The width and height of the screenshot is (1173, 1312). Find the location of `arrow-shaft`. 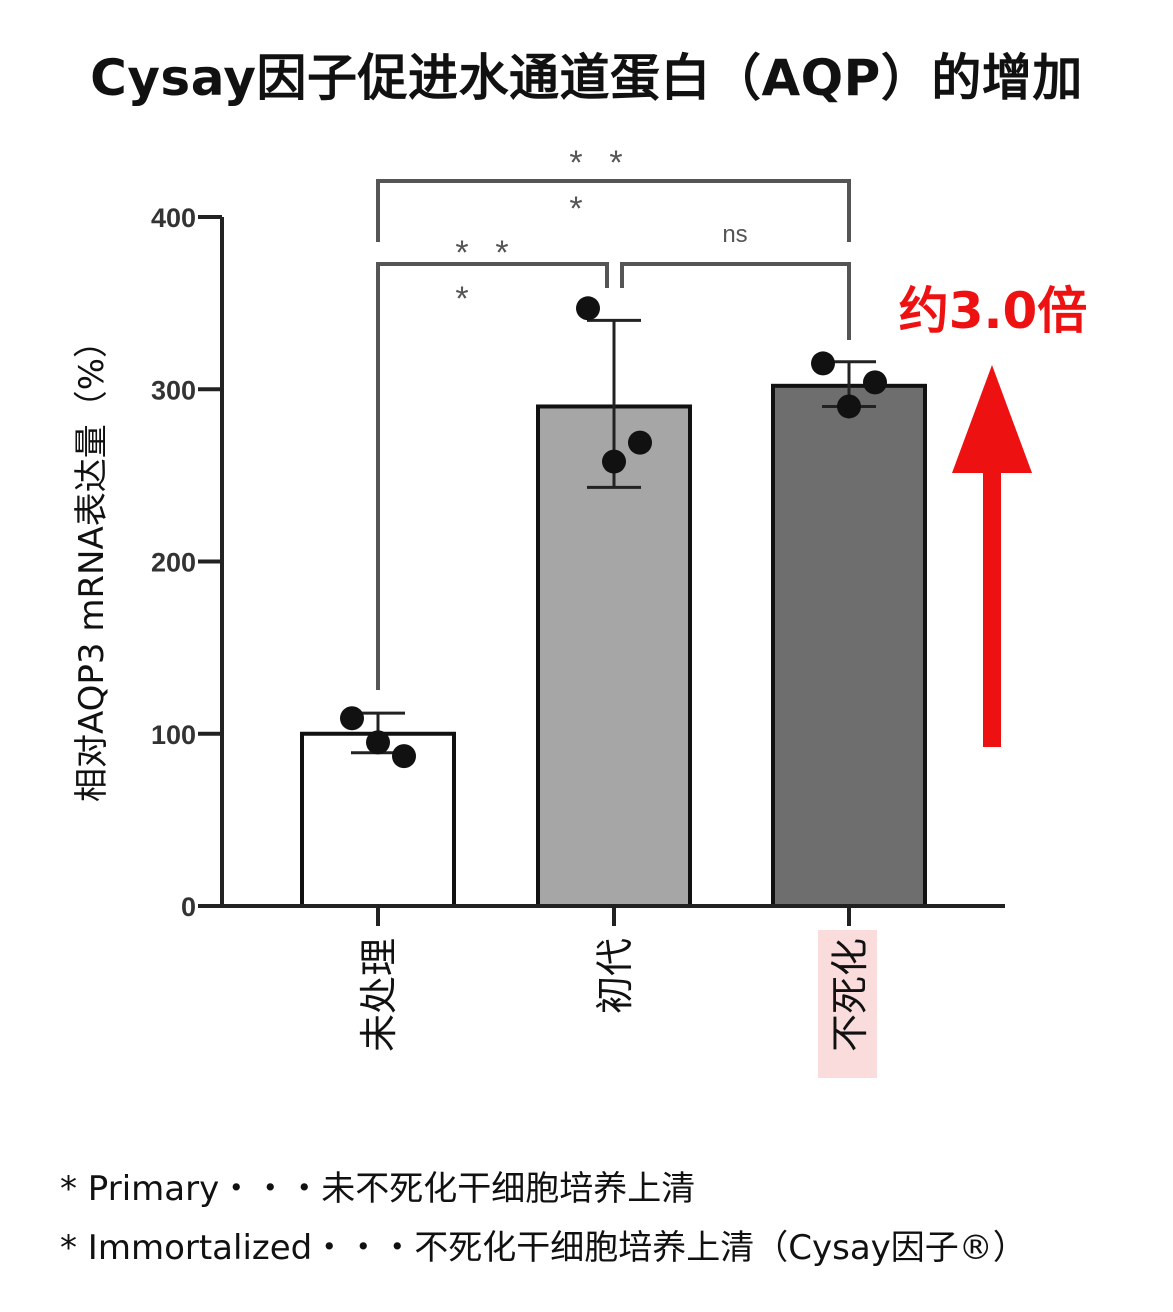

arrow-shaft is located at coordinates (992, 606).